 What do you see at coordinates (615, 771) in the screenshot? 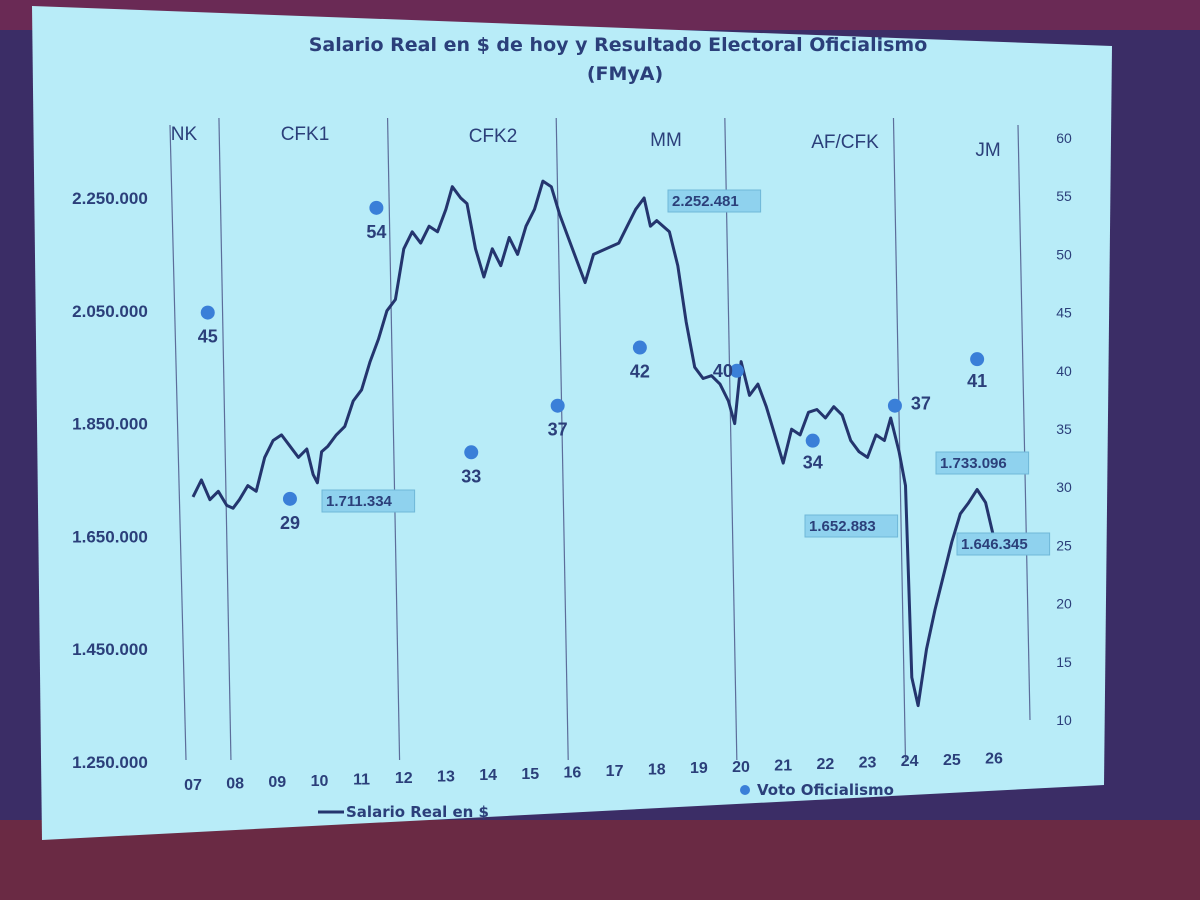
I see `x-tick-label: 17` at bounding box center [615, 771].